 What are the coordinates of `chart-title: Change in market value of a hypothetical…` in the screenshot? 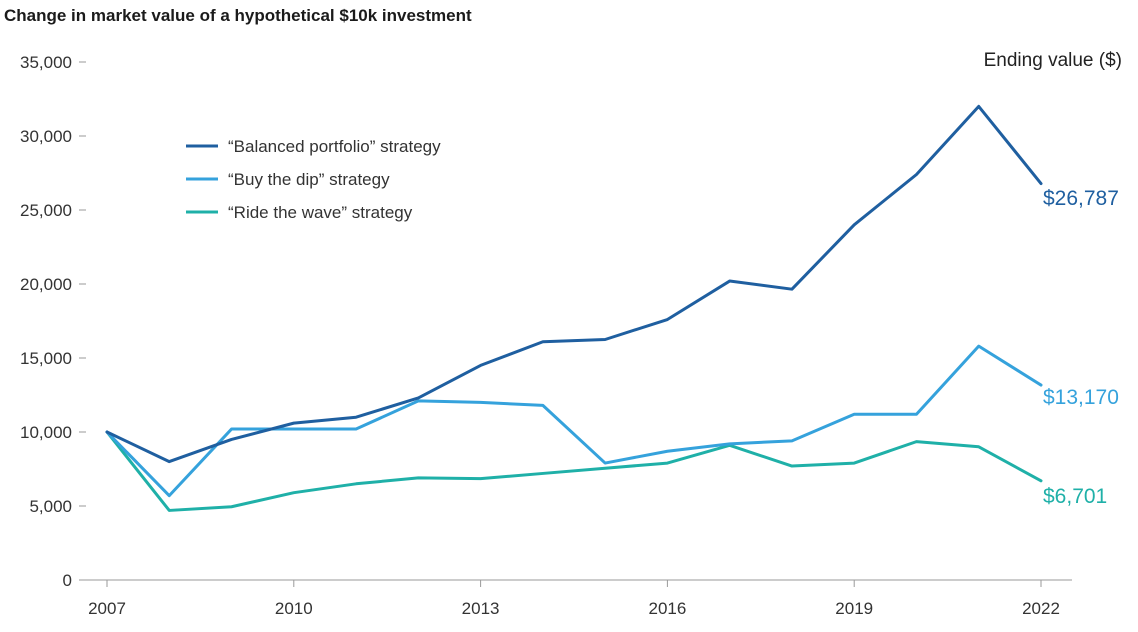 It's located at (238, 15).